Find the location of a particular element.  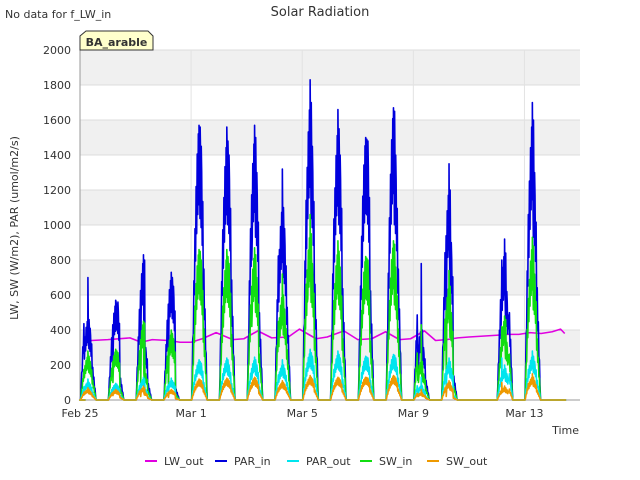

y-tick-labels: 0 200 400 600 800 1000 1200 1400 1600 1800 2000 is located at coordinates (57, 225).